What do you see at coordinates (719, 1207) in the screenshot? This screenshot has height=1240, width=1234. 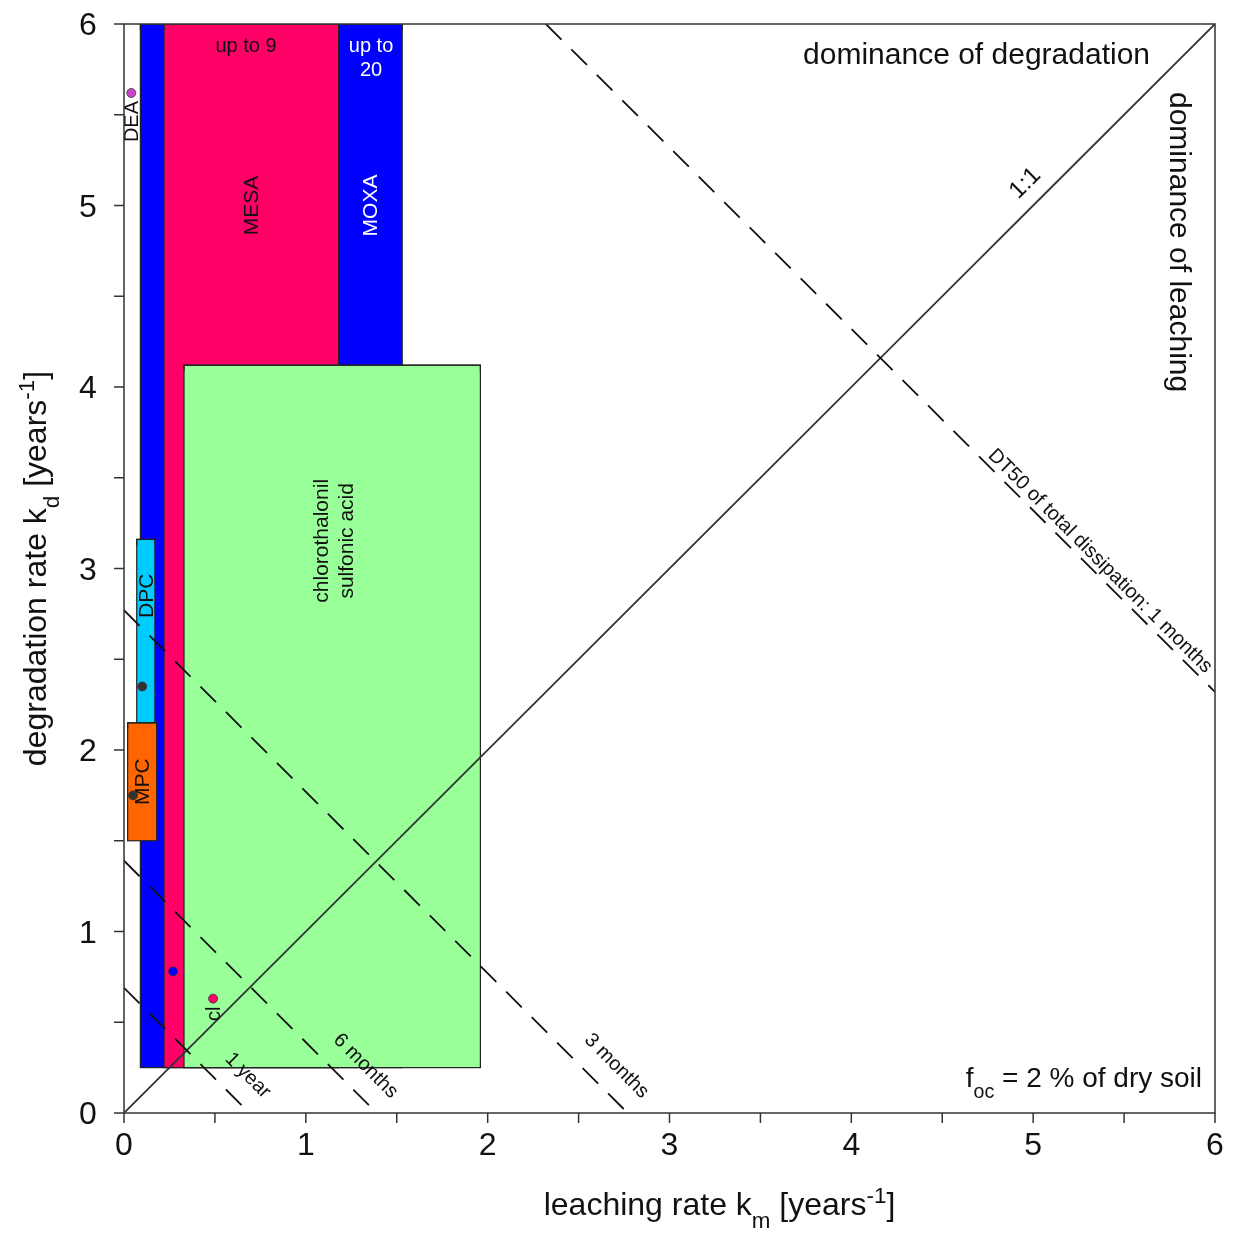 I see `x-axis-title: leaching rate k$_{m}$ [years$^{-1}$]` at bounding box center [719, 1207].